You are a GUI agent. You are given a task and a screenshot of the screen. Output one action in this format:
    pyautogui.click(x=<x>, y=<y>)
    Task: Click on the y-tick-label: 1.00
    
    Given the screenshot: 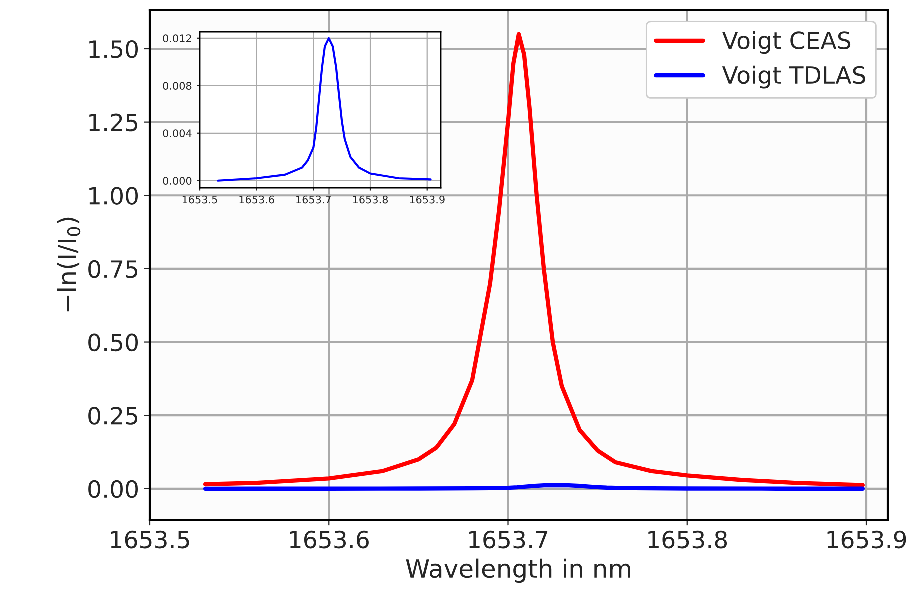 What is the action you would take?
    pyautogui.click(x=114, y=196)
    